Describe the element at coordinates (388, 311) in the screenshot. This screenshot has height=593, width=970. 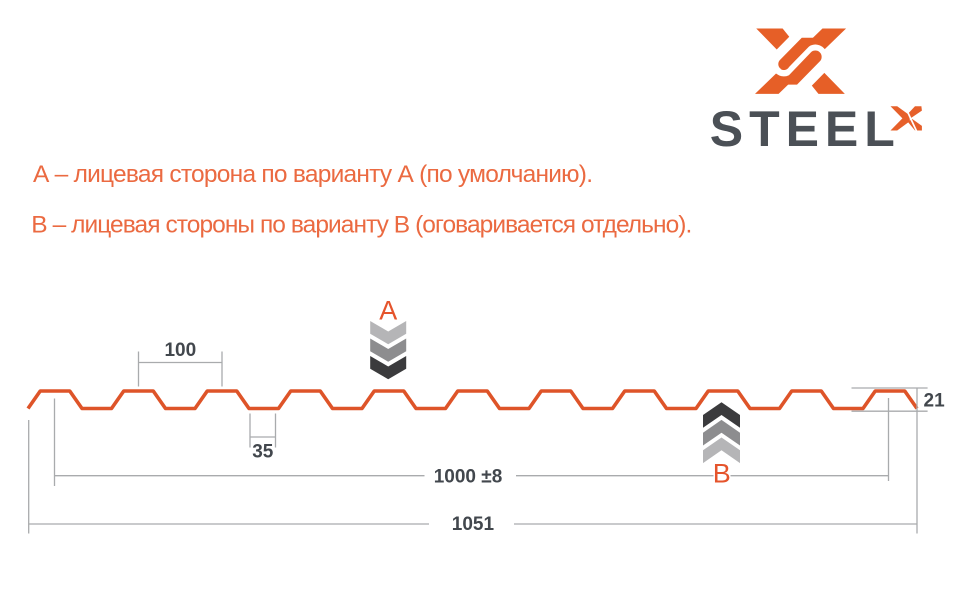
I see `svg-text: А` at that location.